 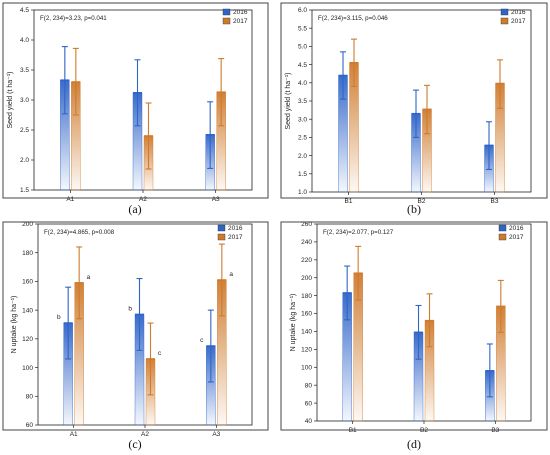 I want to click on stat-annotation: F(2, 234)=2.077, p=0.127, so click(x=358, y=232).